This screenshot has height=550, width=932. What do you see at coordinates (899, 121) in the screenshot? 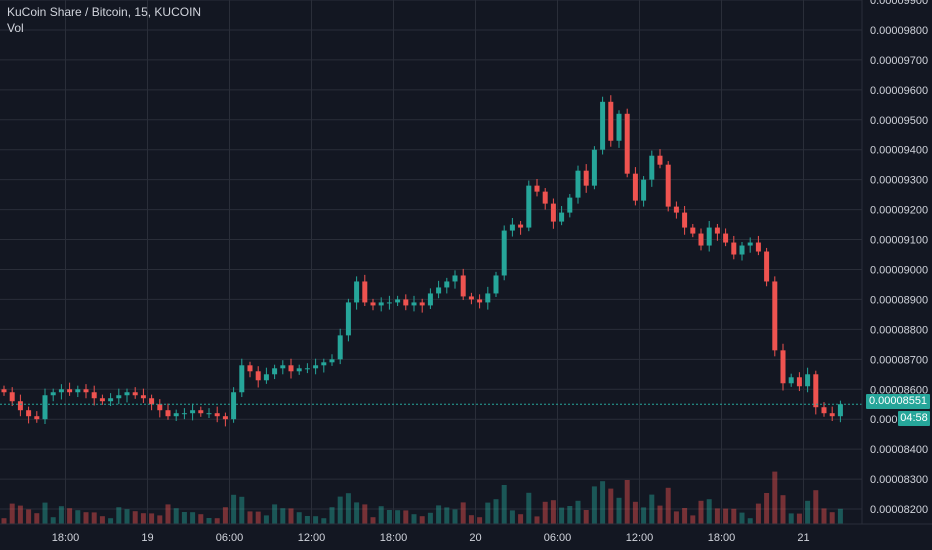
I see `price-tick-label: 0.00009500` at bounding box center [899, 121].